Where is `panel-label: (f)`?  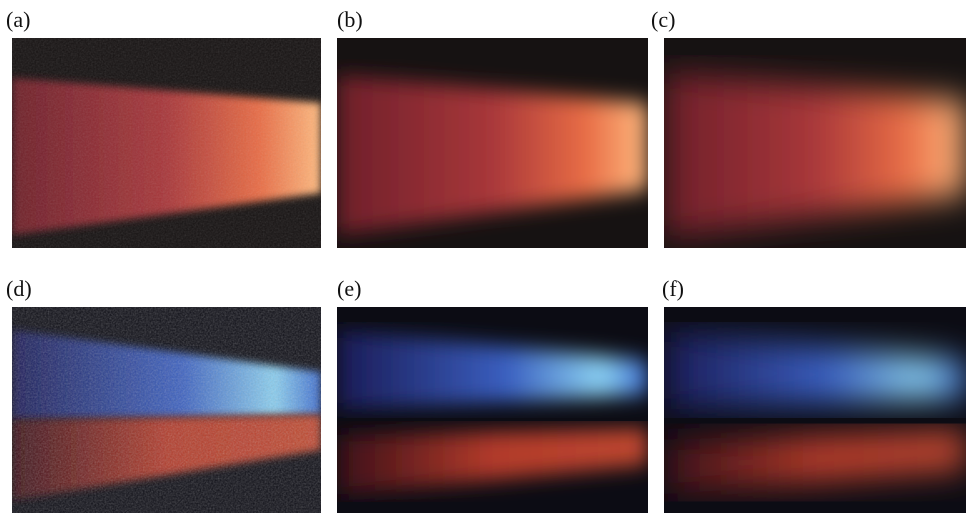 panel-label: (f) is located at coordinates (673, 288).